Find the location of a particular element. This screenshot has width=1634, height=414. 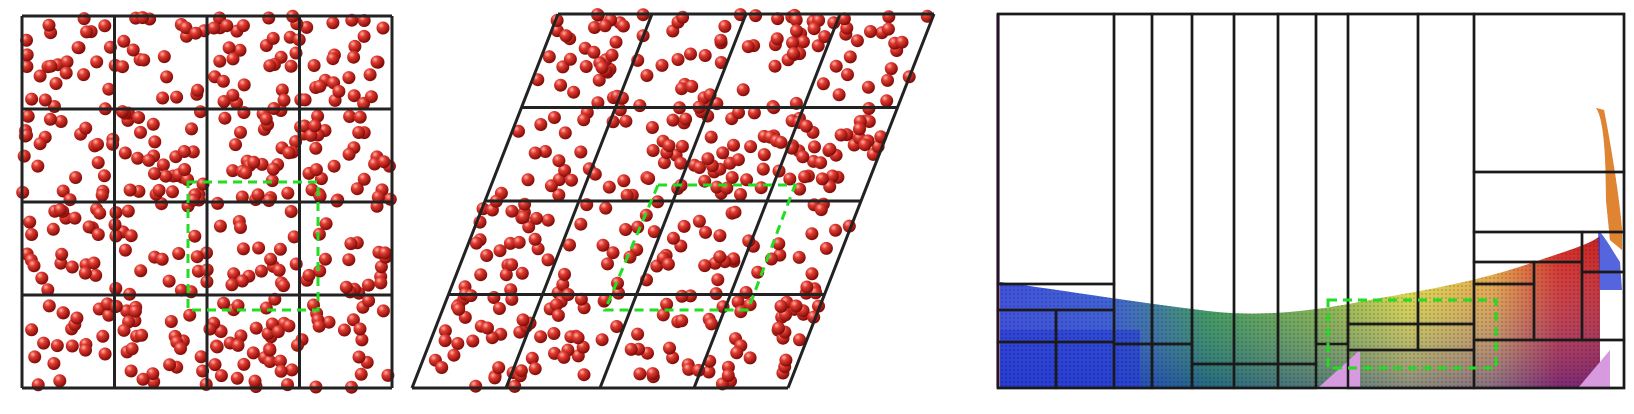

subdomain-cell is located at coordinates (1133, 179).